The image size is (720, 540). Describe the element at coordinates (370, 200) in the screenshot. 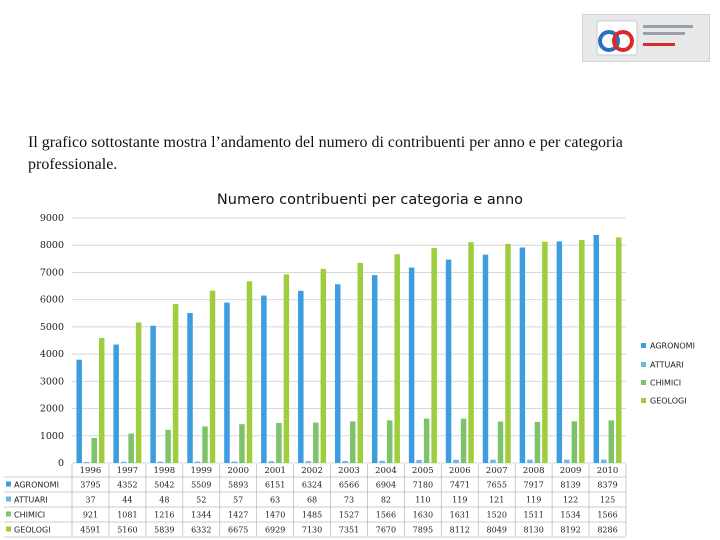

I see `chart-title: Numero contribuenti per categoria e anno` at that location.